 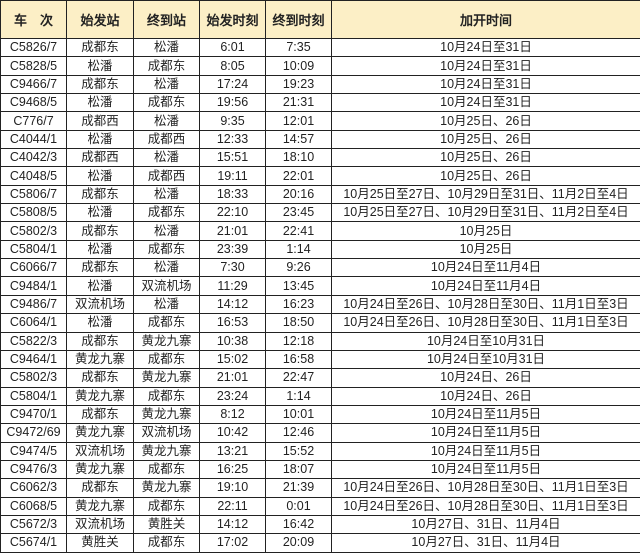 I want to click on cell-train-number: C5828/5, so click(x=34, y=66).